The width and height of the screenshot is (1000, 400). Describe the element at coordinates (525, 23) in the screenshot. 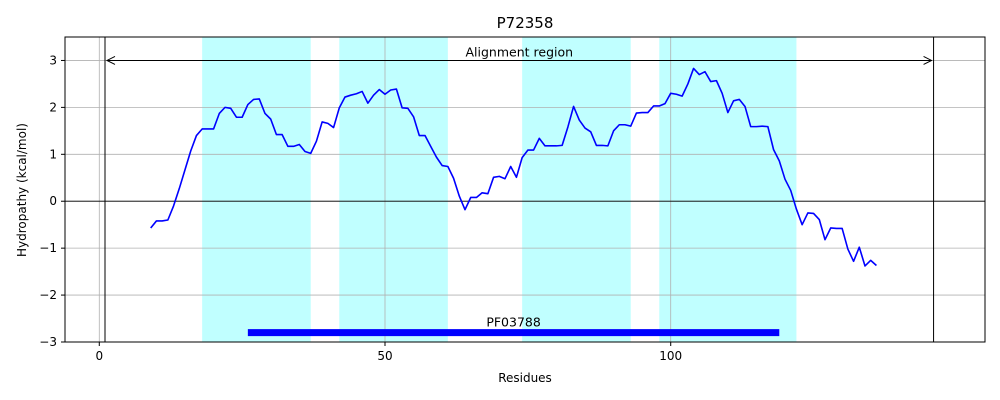

I see `chart-title: P72358` at that location.